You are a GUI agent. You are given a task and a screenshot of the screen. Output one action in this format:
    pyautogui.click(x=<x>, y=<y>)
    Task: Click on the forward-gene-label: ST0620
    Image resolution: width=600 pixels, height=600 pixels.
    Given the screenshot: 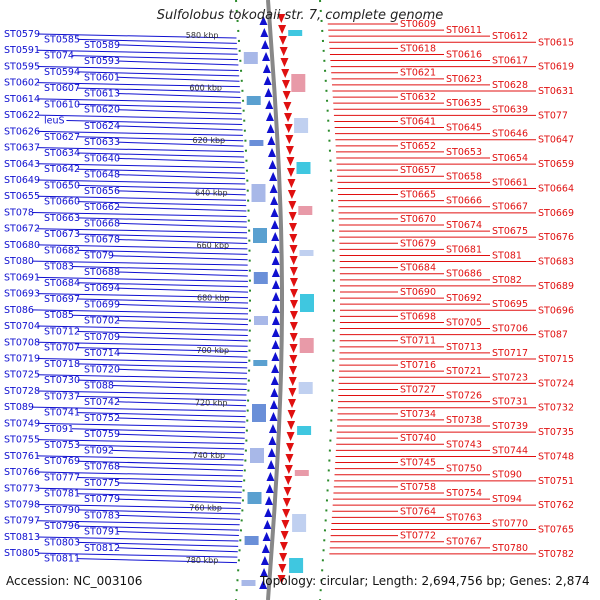 What is the action you would take?
    pyautogui.click(x=102, y=110)
    